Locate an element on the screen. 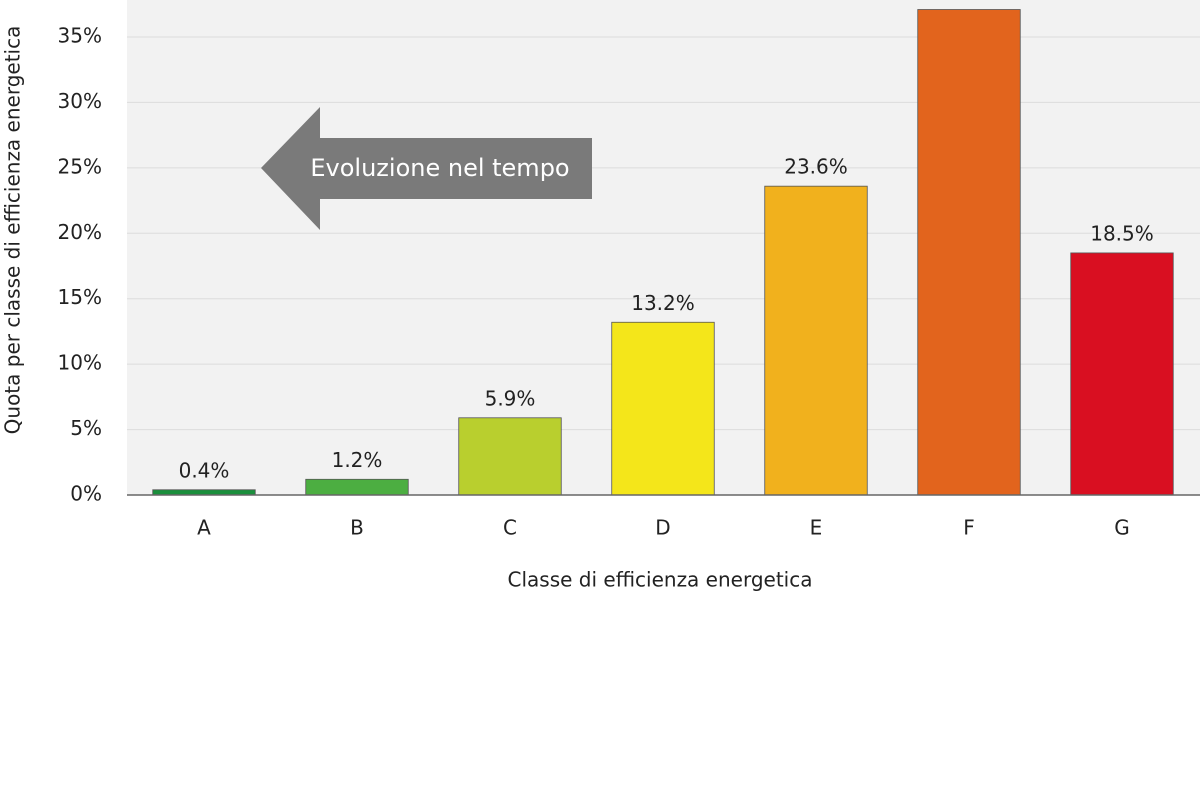  value-label: 23.6% is located at coordinates (816, 167).